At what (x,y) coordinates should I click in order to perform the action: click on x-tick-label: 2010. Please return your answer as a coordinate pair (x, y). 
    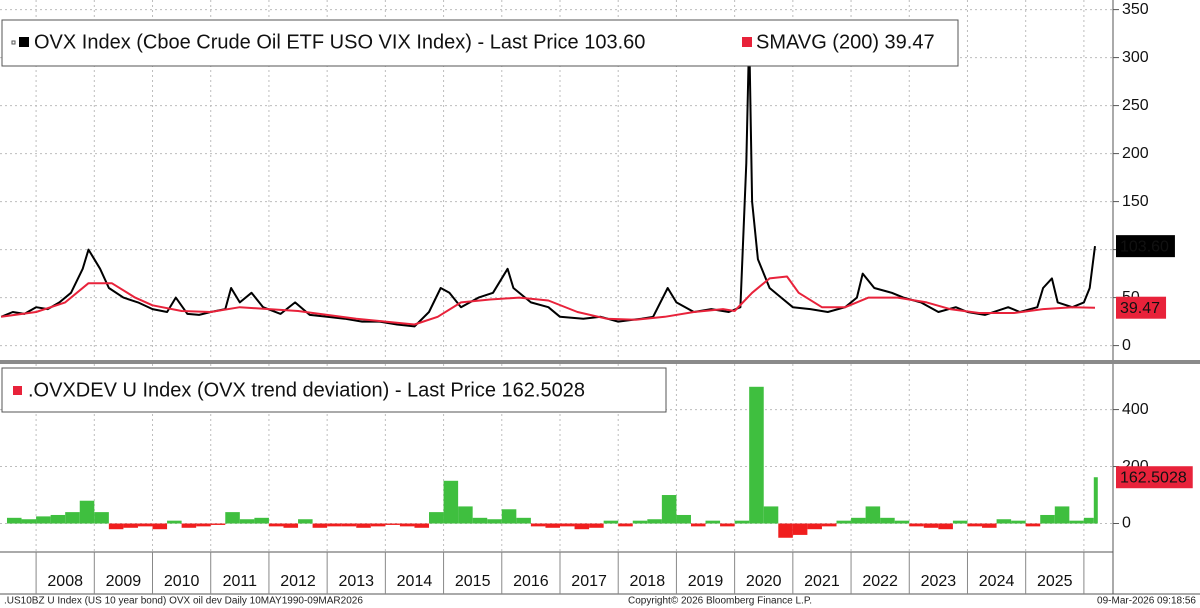
    Looking at the image, I should click on (182, 581).